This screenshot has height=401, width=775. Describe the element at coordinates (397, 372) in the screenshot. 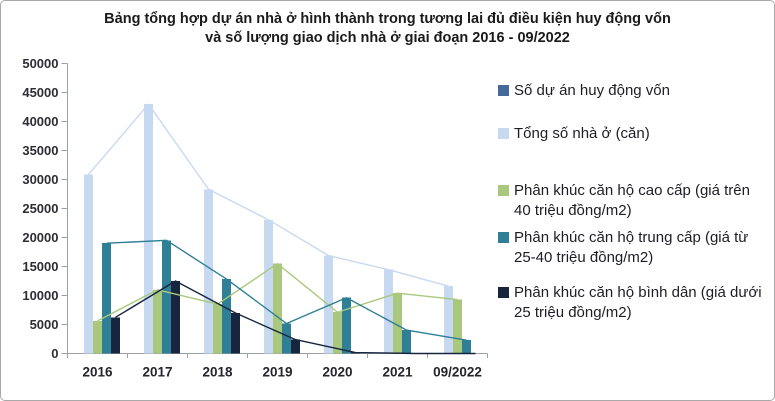

I see `x-axis-category-label: 2021` at that location.